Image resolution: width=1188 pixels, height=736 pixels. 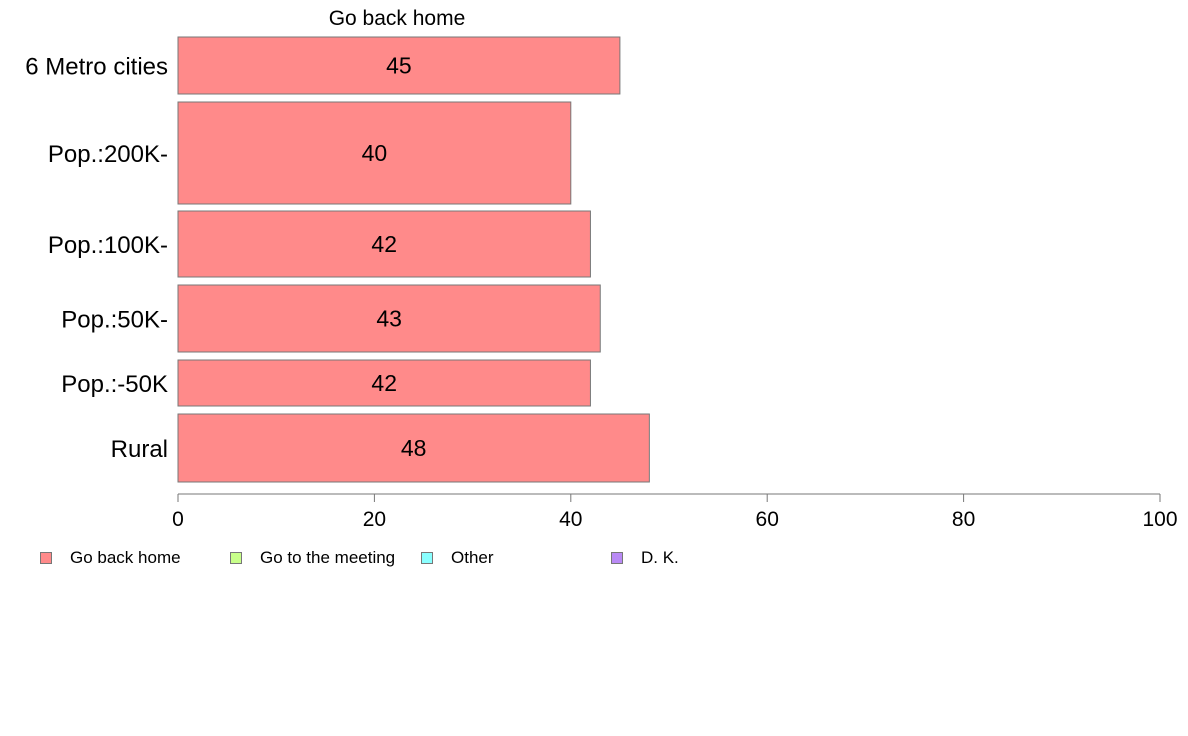 I want to click on bar-value-label: 48, so click(x=414, y=448).